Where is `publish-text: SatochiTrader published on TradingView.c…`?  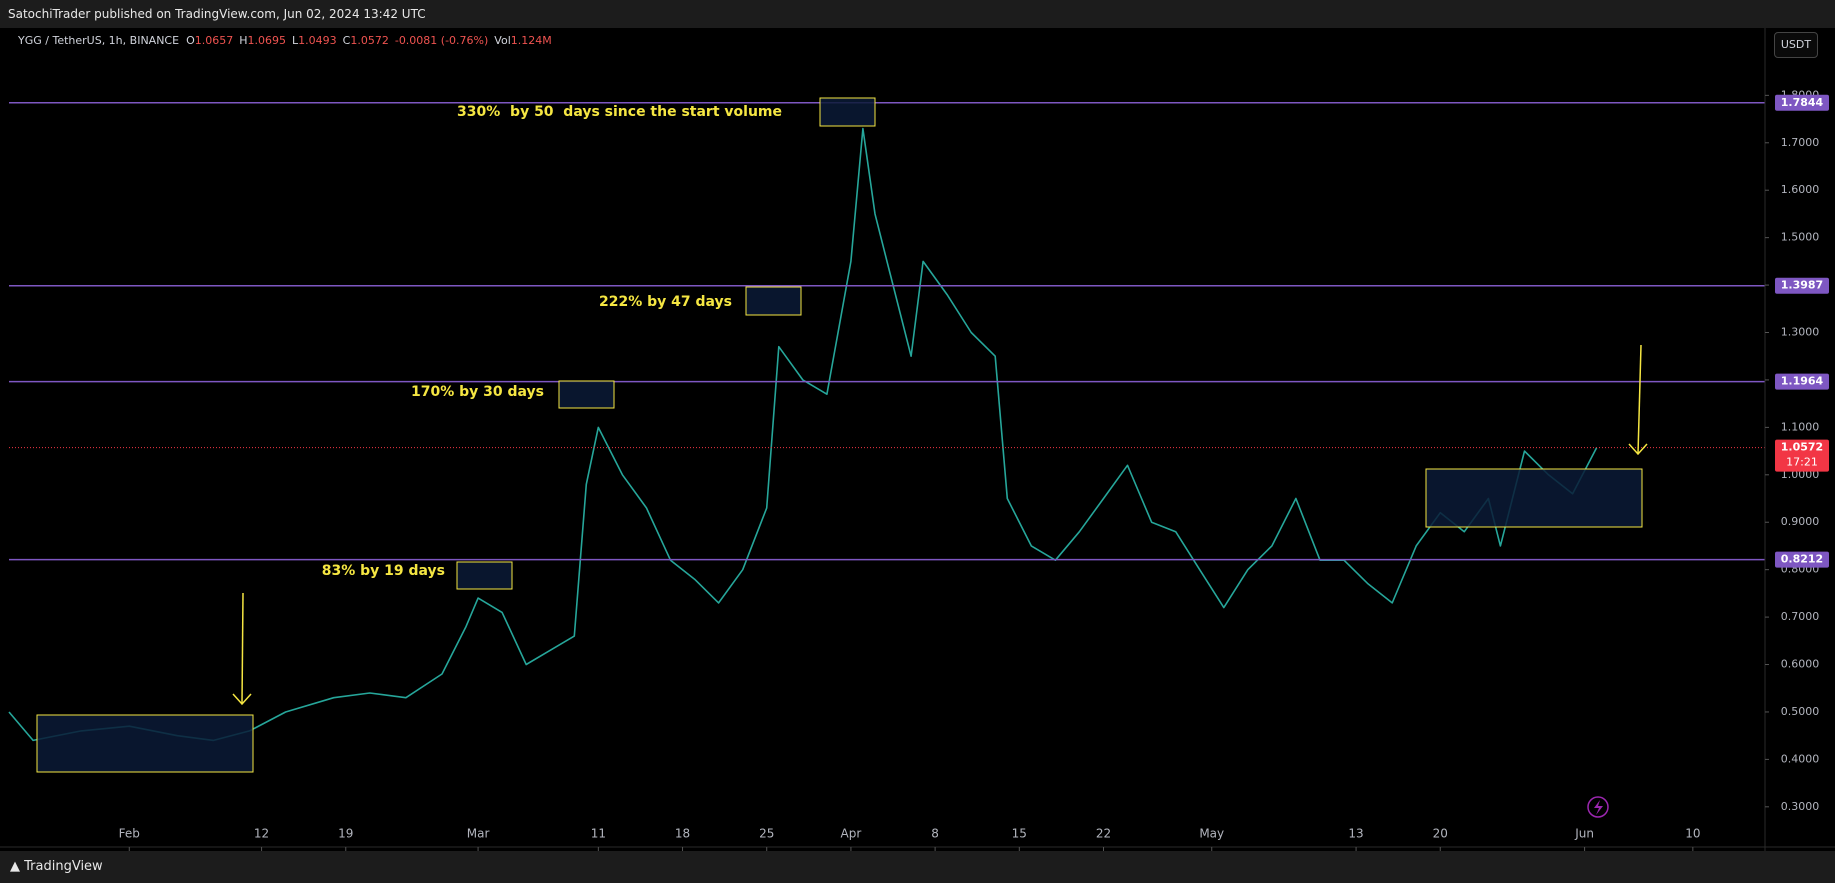 publish-text: SatochiTrader published on TradingView.c… is located at coordinates (217, 14).